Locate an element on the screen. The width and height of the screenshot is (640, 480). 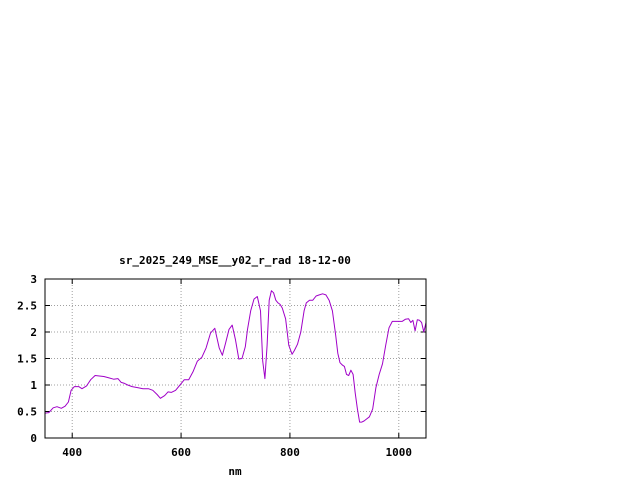
x-axis-label: nm is located at coordinates (235, 471).